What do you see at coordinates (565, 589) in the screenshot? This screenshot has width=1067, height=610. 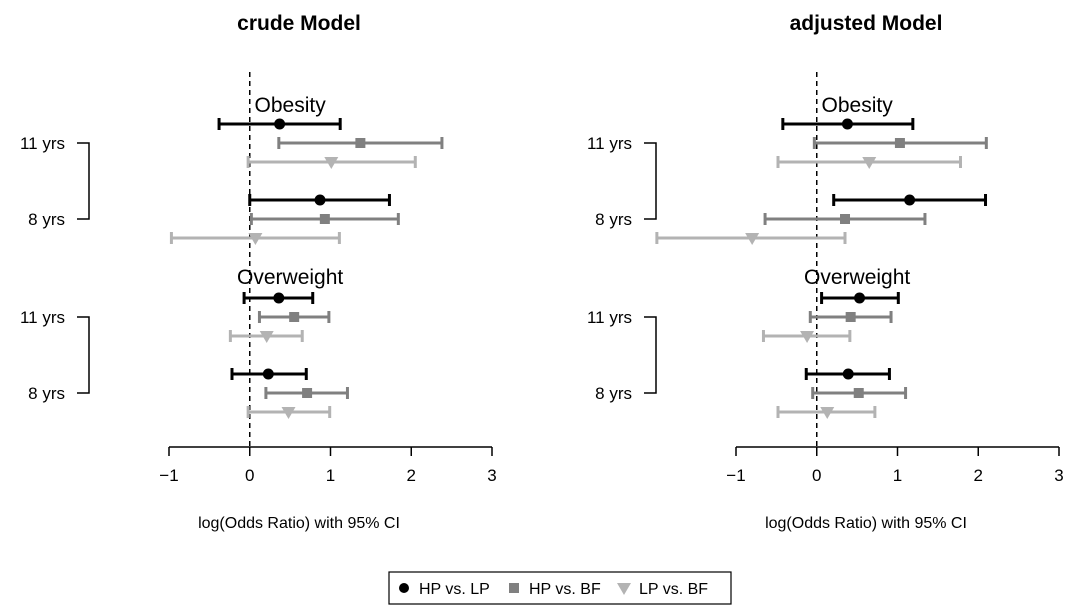 I see `legend-label: HP vs. BF` at bounding box center [565, 589].